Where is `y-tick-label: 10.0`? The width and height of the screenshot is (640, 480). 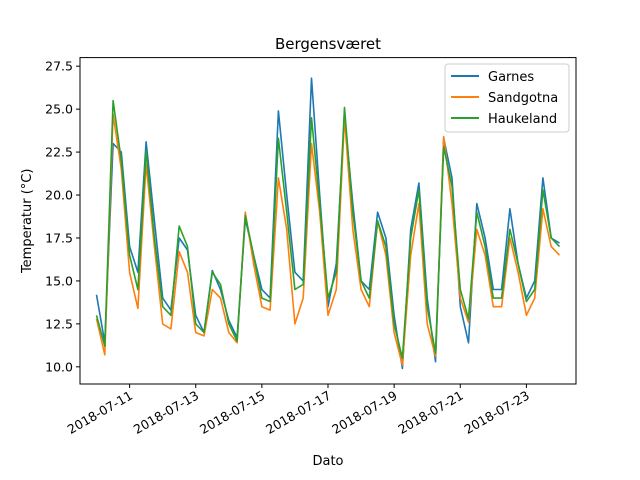
y-tick-label: 10.0 is located at coordinates (59, 366).